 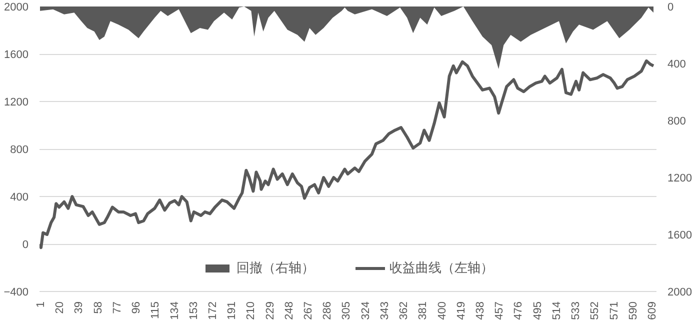 What do you see at coordinates (671, 8) in the screenshot?
I see `y2-tick-label: 0` at bounding box center [671, 8].